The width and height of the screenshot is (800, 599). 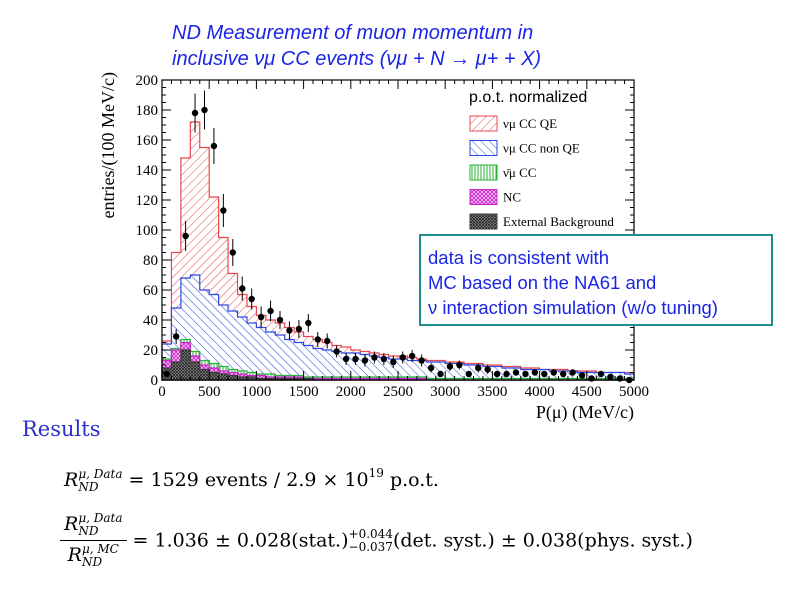 What do you see at coordinates (256, 392) in the screenshot?
I see `x-tick-label: 1000` at bounding box center [256, 392].